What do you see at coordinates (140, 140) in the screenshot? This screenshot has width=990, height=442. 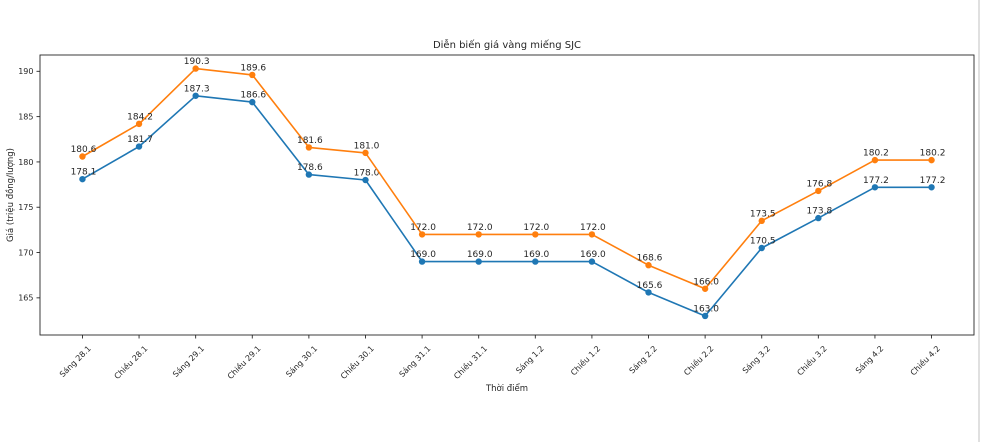 I see `data-point-label: 181.7` at bounding box center [140, 140].